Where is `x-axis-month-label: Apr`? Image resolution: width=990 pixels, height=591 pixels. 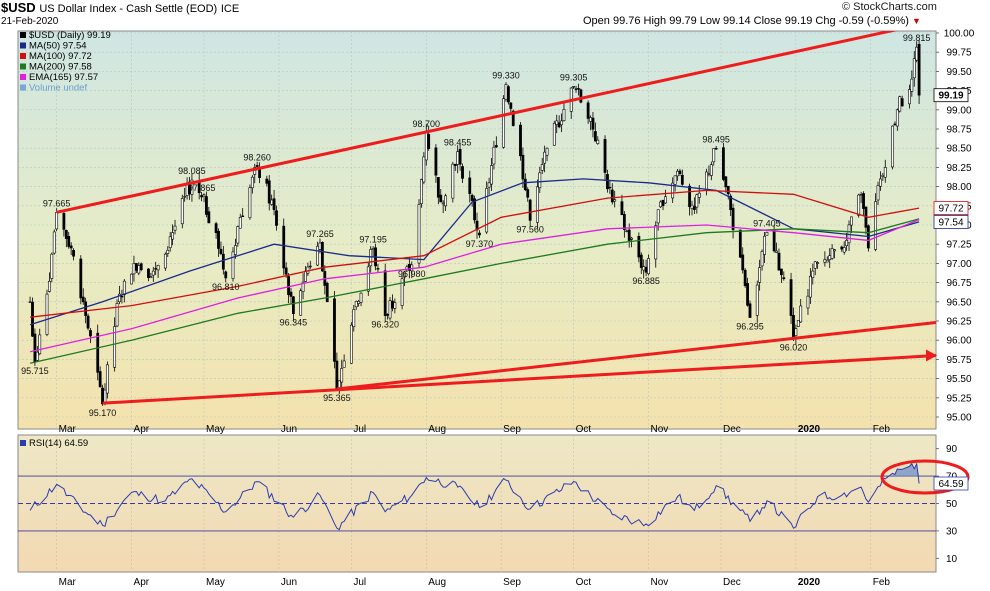 x-axis-month-label: Apr is located at coordinates (142, 429).